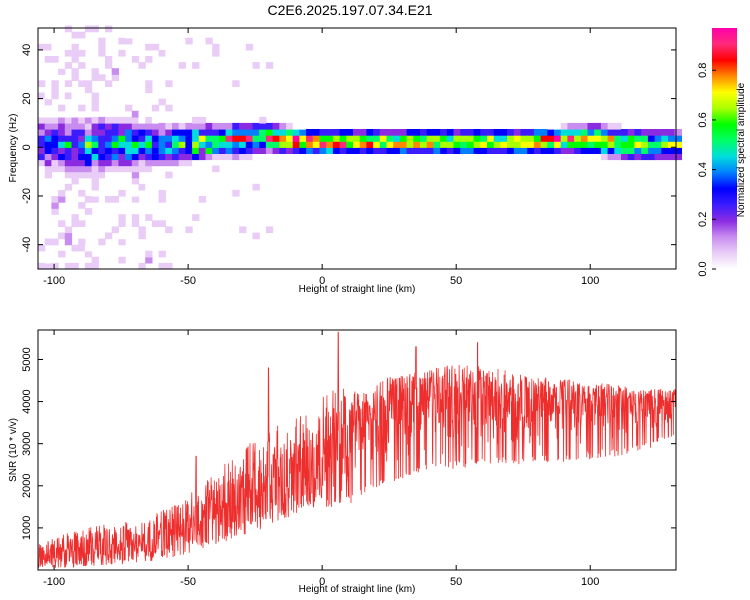  Describe the element at coordinates (322, 582) in the screenshot. I see `x-tick-label: 0` at that location.